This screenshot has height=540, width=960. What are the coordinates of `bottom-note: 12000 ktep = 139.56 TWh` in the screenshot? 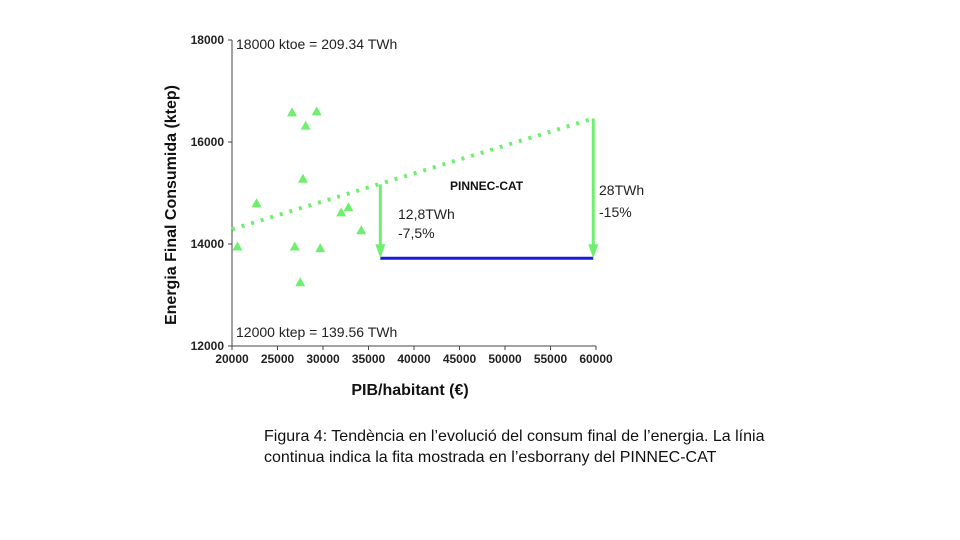 It's located at (316, 332).